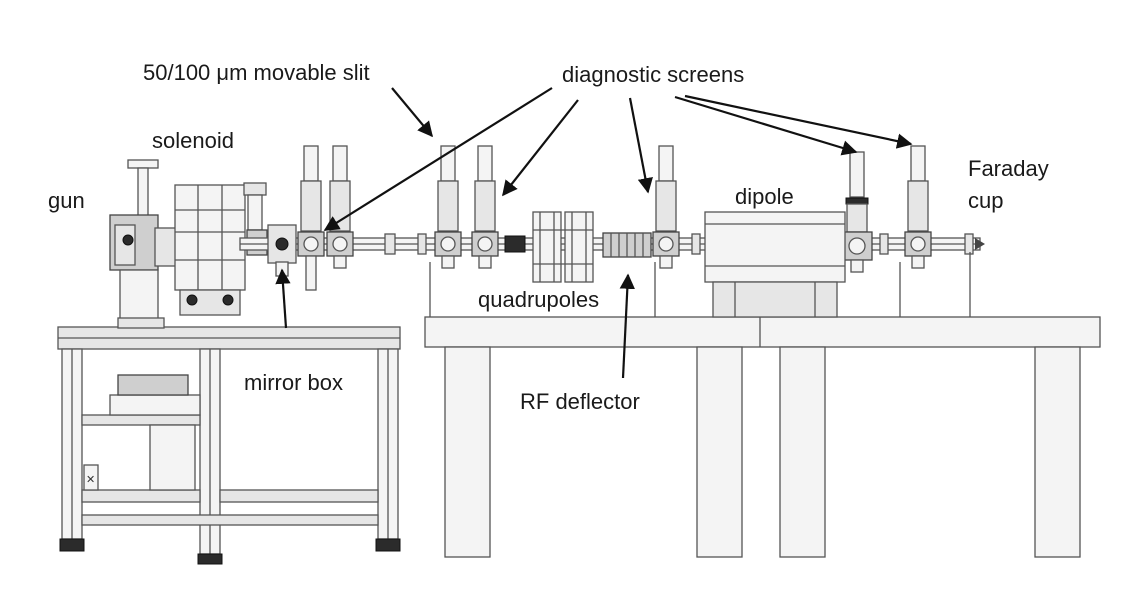  What do you see at coordinates (700, 284) in the screenshot?
I see `beamline-stands` at bounding box center [700, 284].